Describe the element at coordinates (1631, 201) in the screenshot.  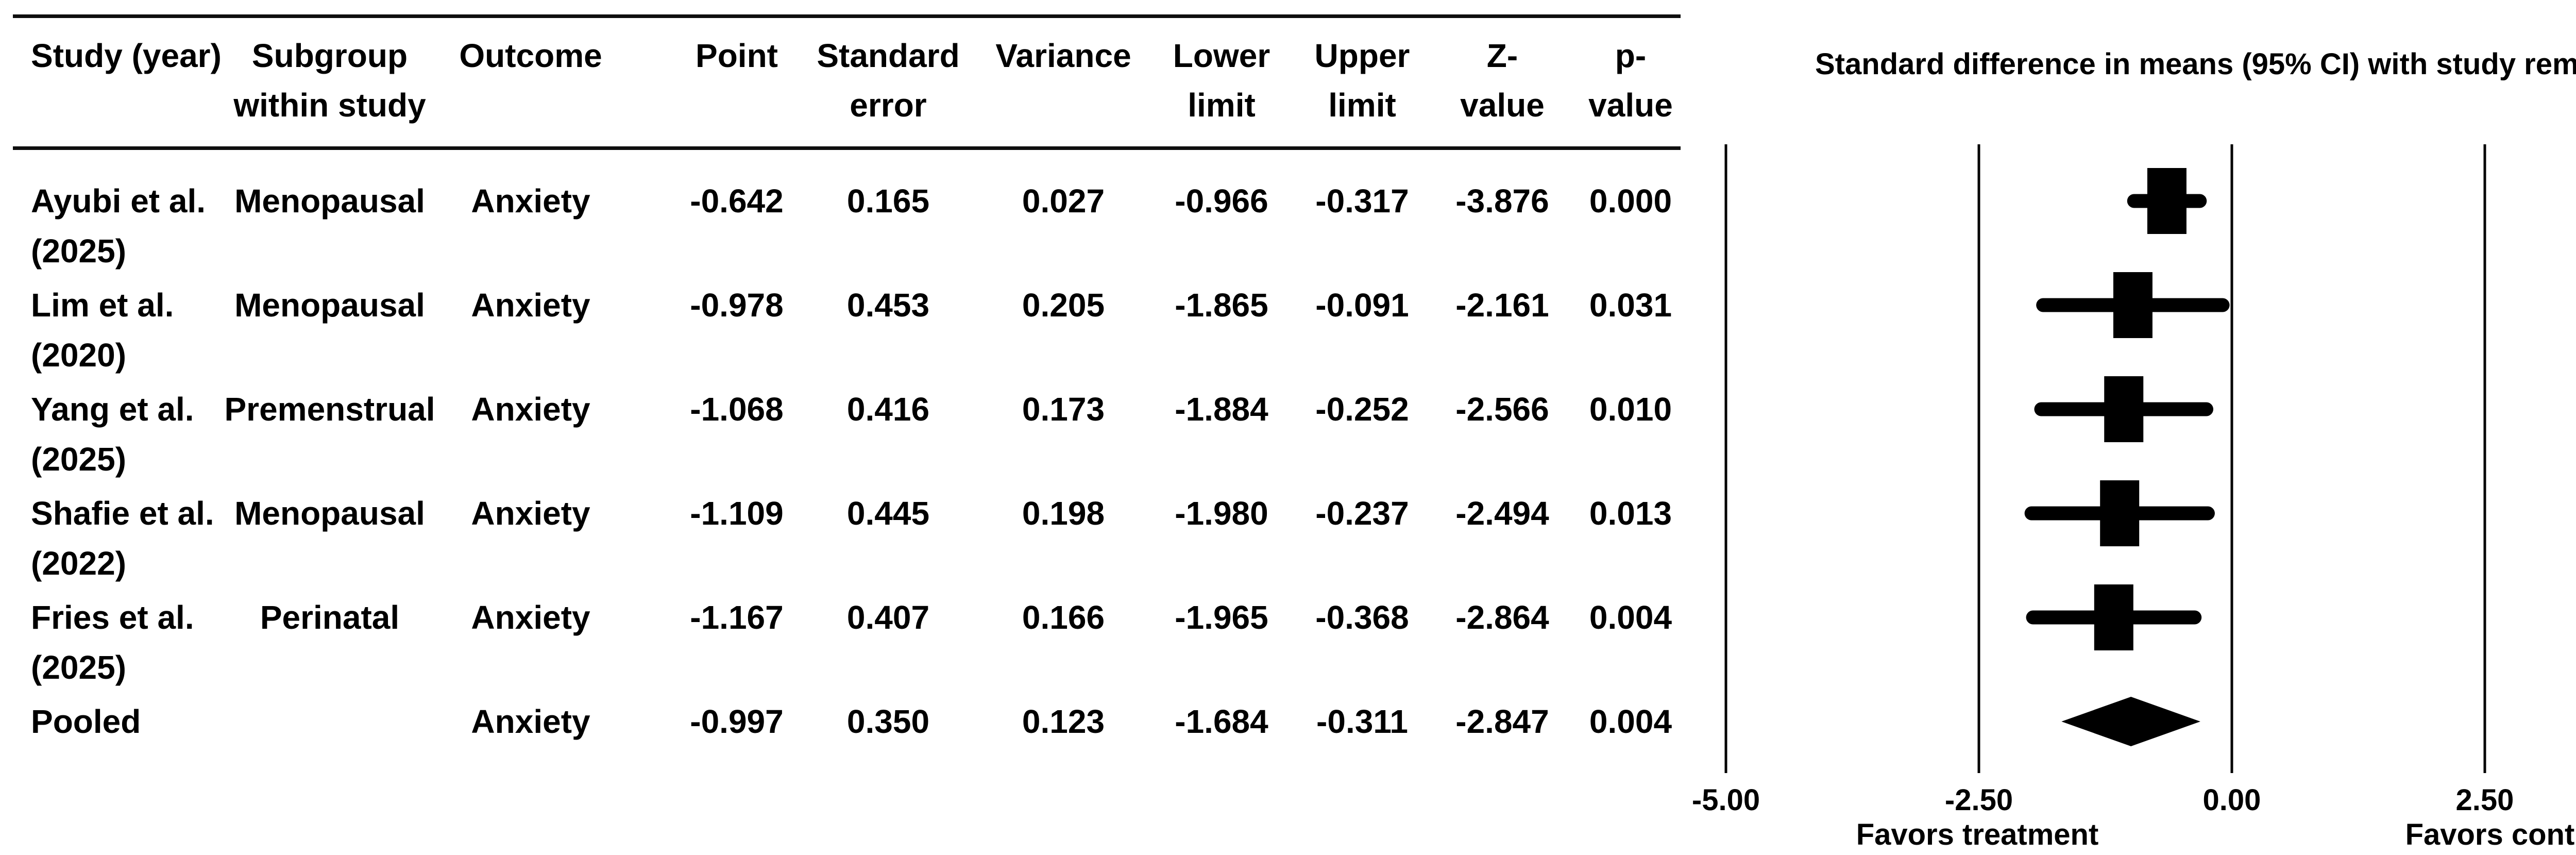
I see `row-0-p: 0.000` at that location.